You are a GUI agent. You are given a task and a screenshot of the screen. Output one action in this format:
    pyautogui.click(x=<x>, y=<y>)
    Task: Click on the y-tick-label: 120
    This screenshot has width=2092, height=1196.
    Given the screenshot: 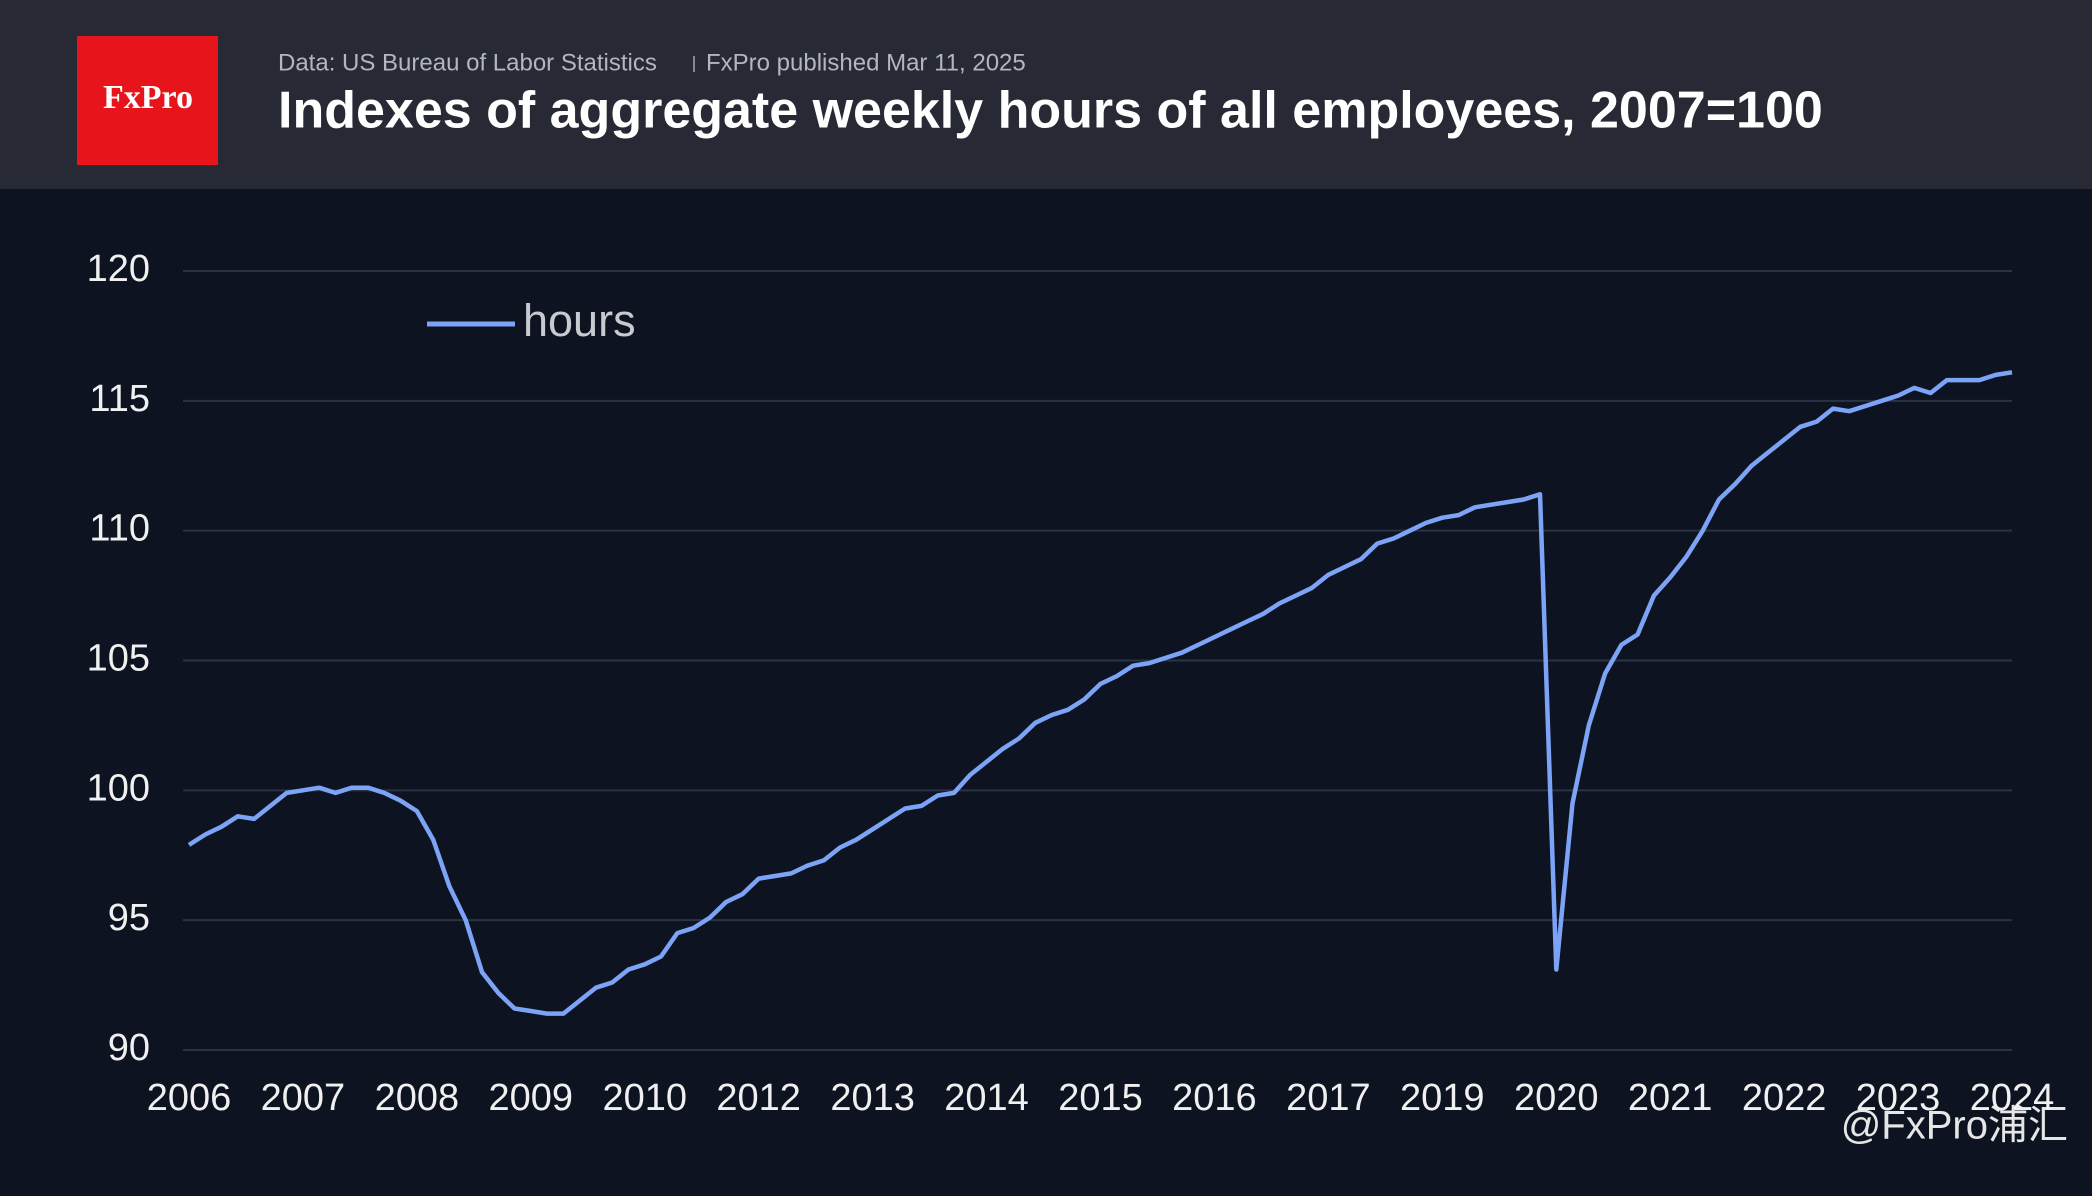 What is the action you would take?
    pyautogui.click(x=118, y=269)
    